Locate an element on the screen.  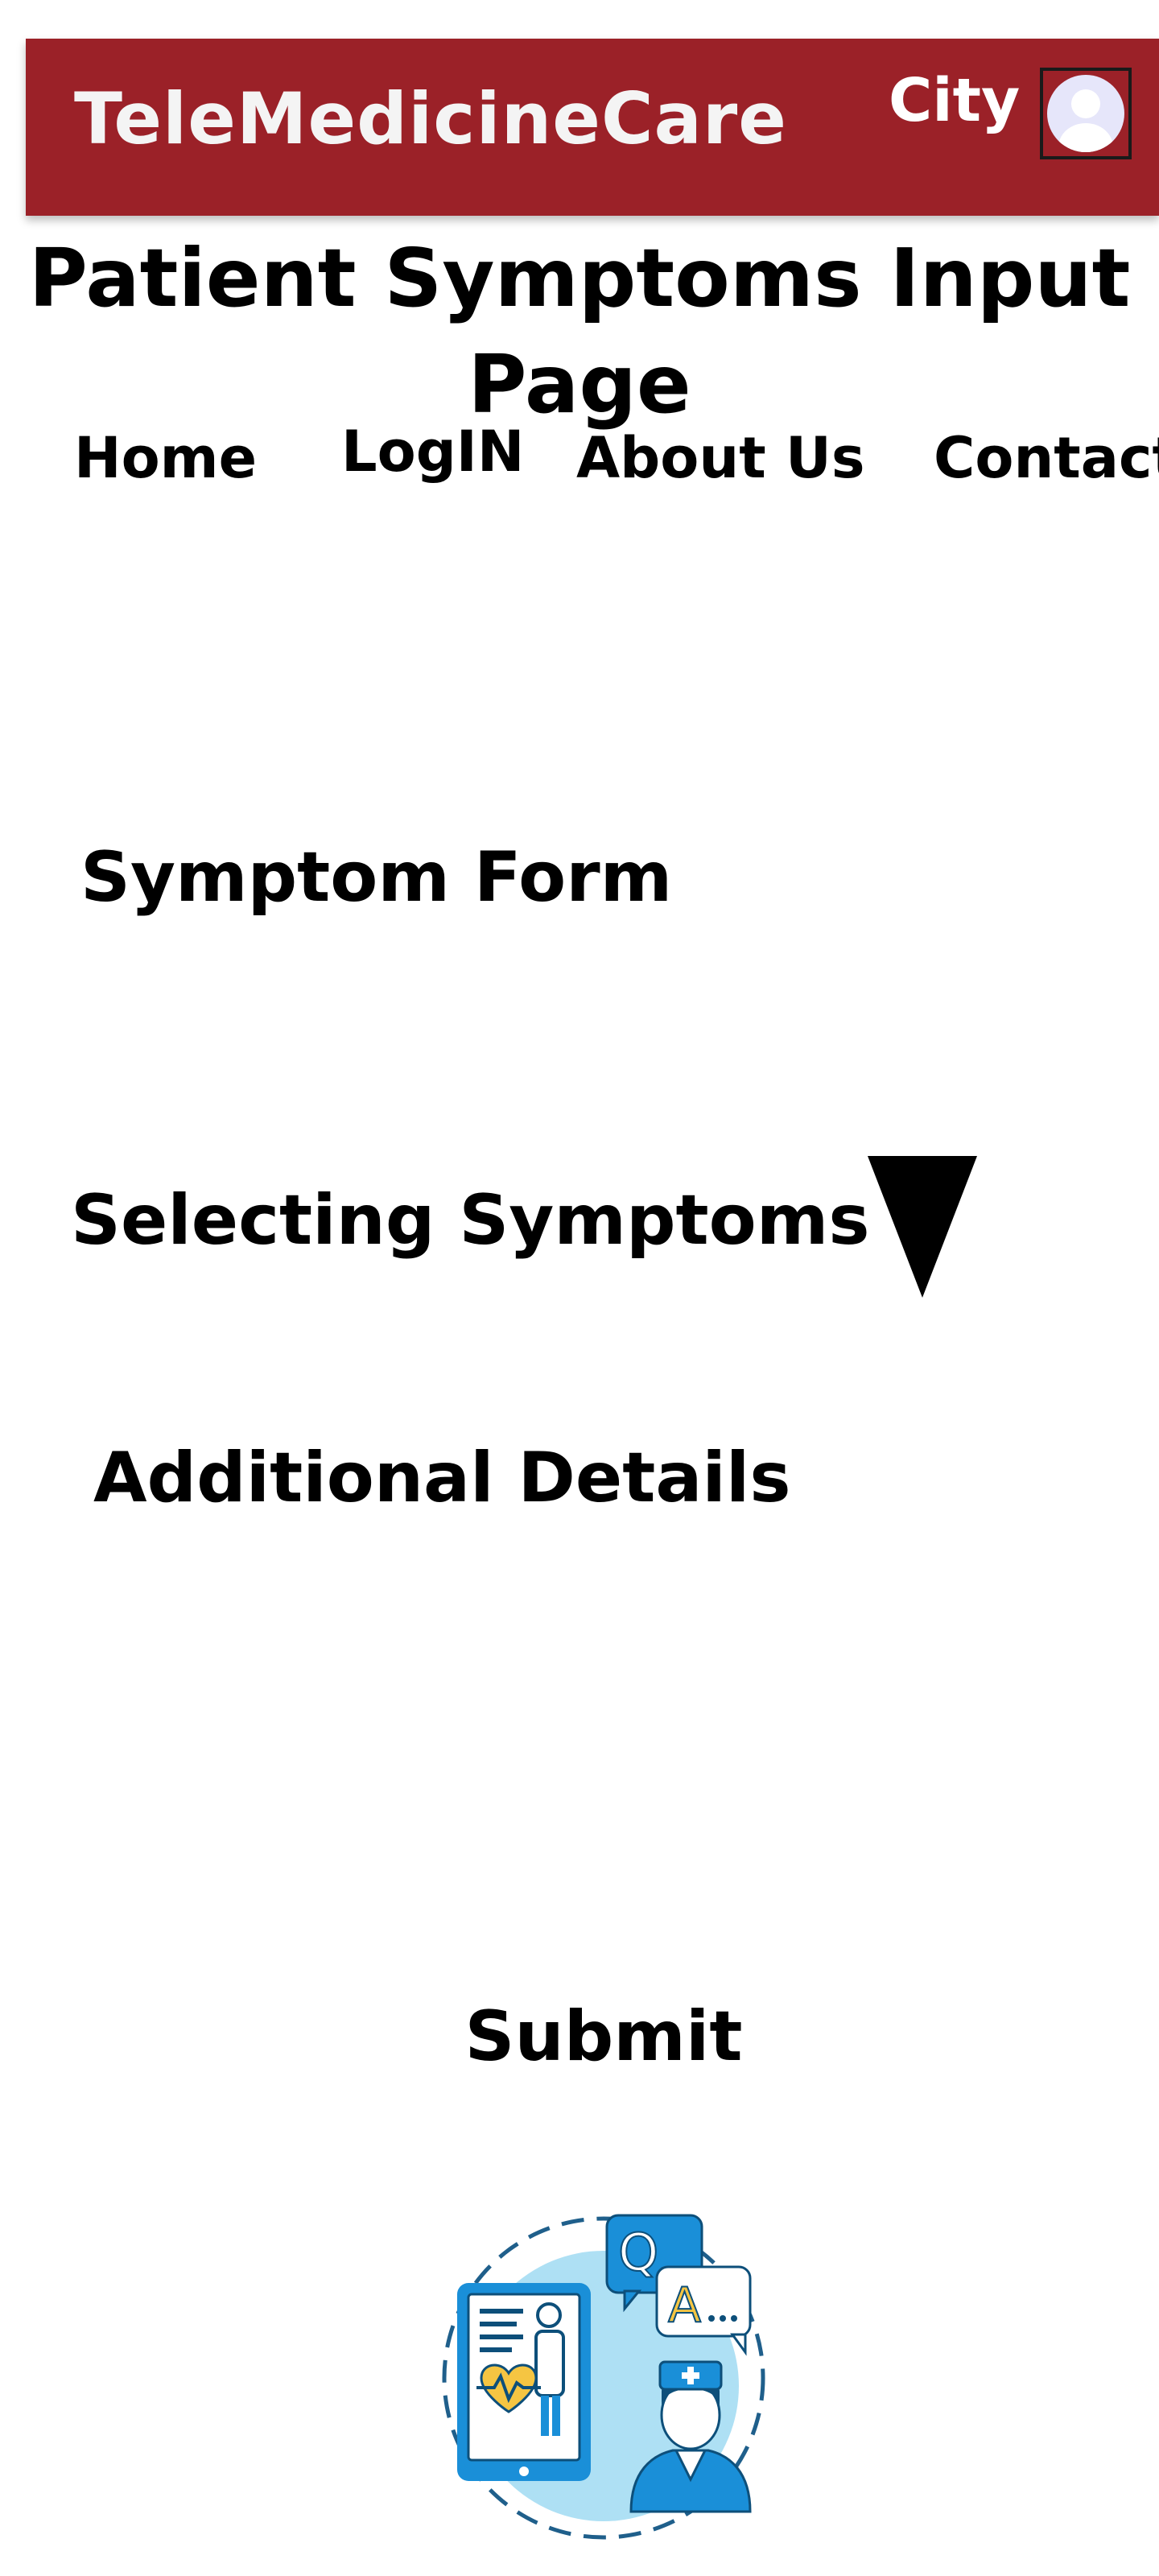
brand-logo-text: TeleMedicineCare is located at coordinates (430, 118).